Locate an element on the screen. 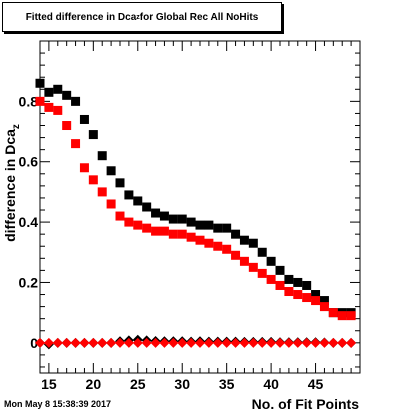 This screenshot has width=400, height=414. x-tick-label: 20 is located at coordinates (94, 384).